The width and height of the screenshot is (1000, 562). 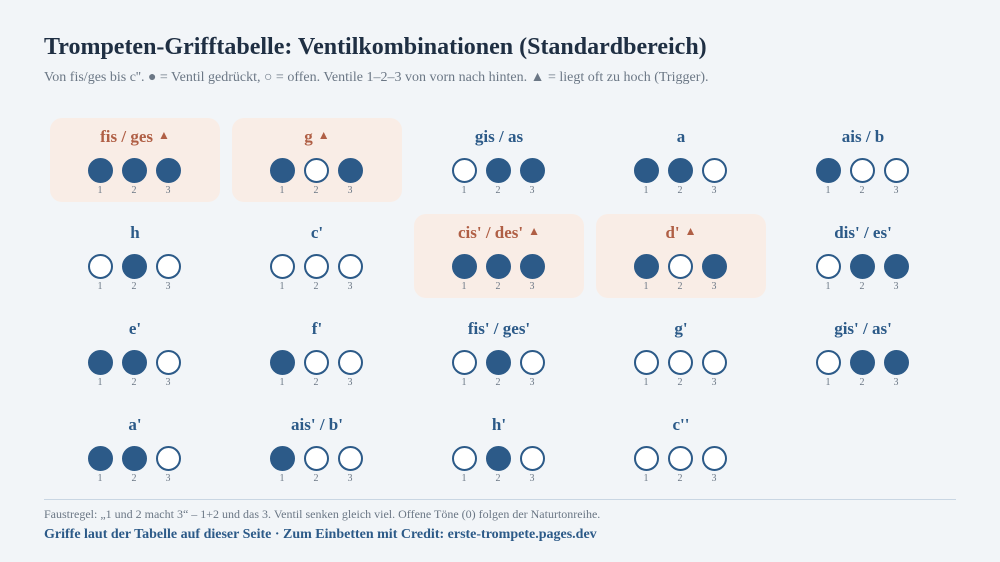 I want to click on note-cell: c' 1 2 3, so click(x=317, y=256).